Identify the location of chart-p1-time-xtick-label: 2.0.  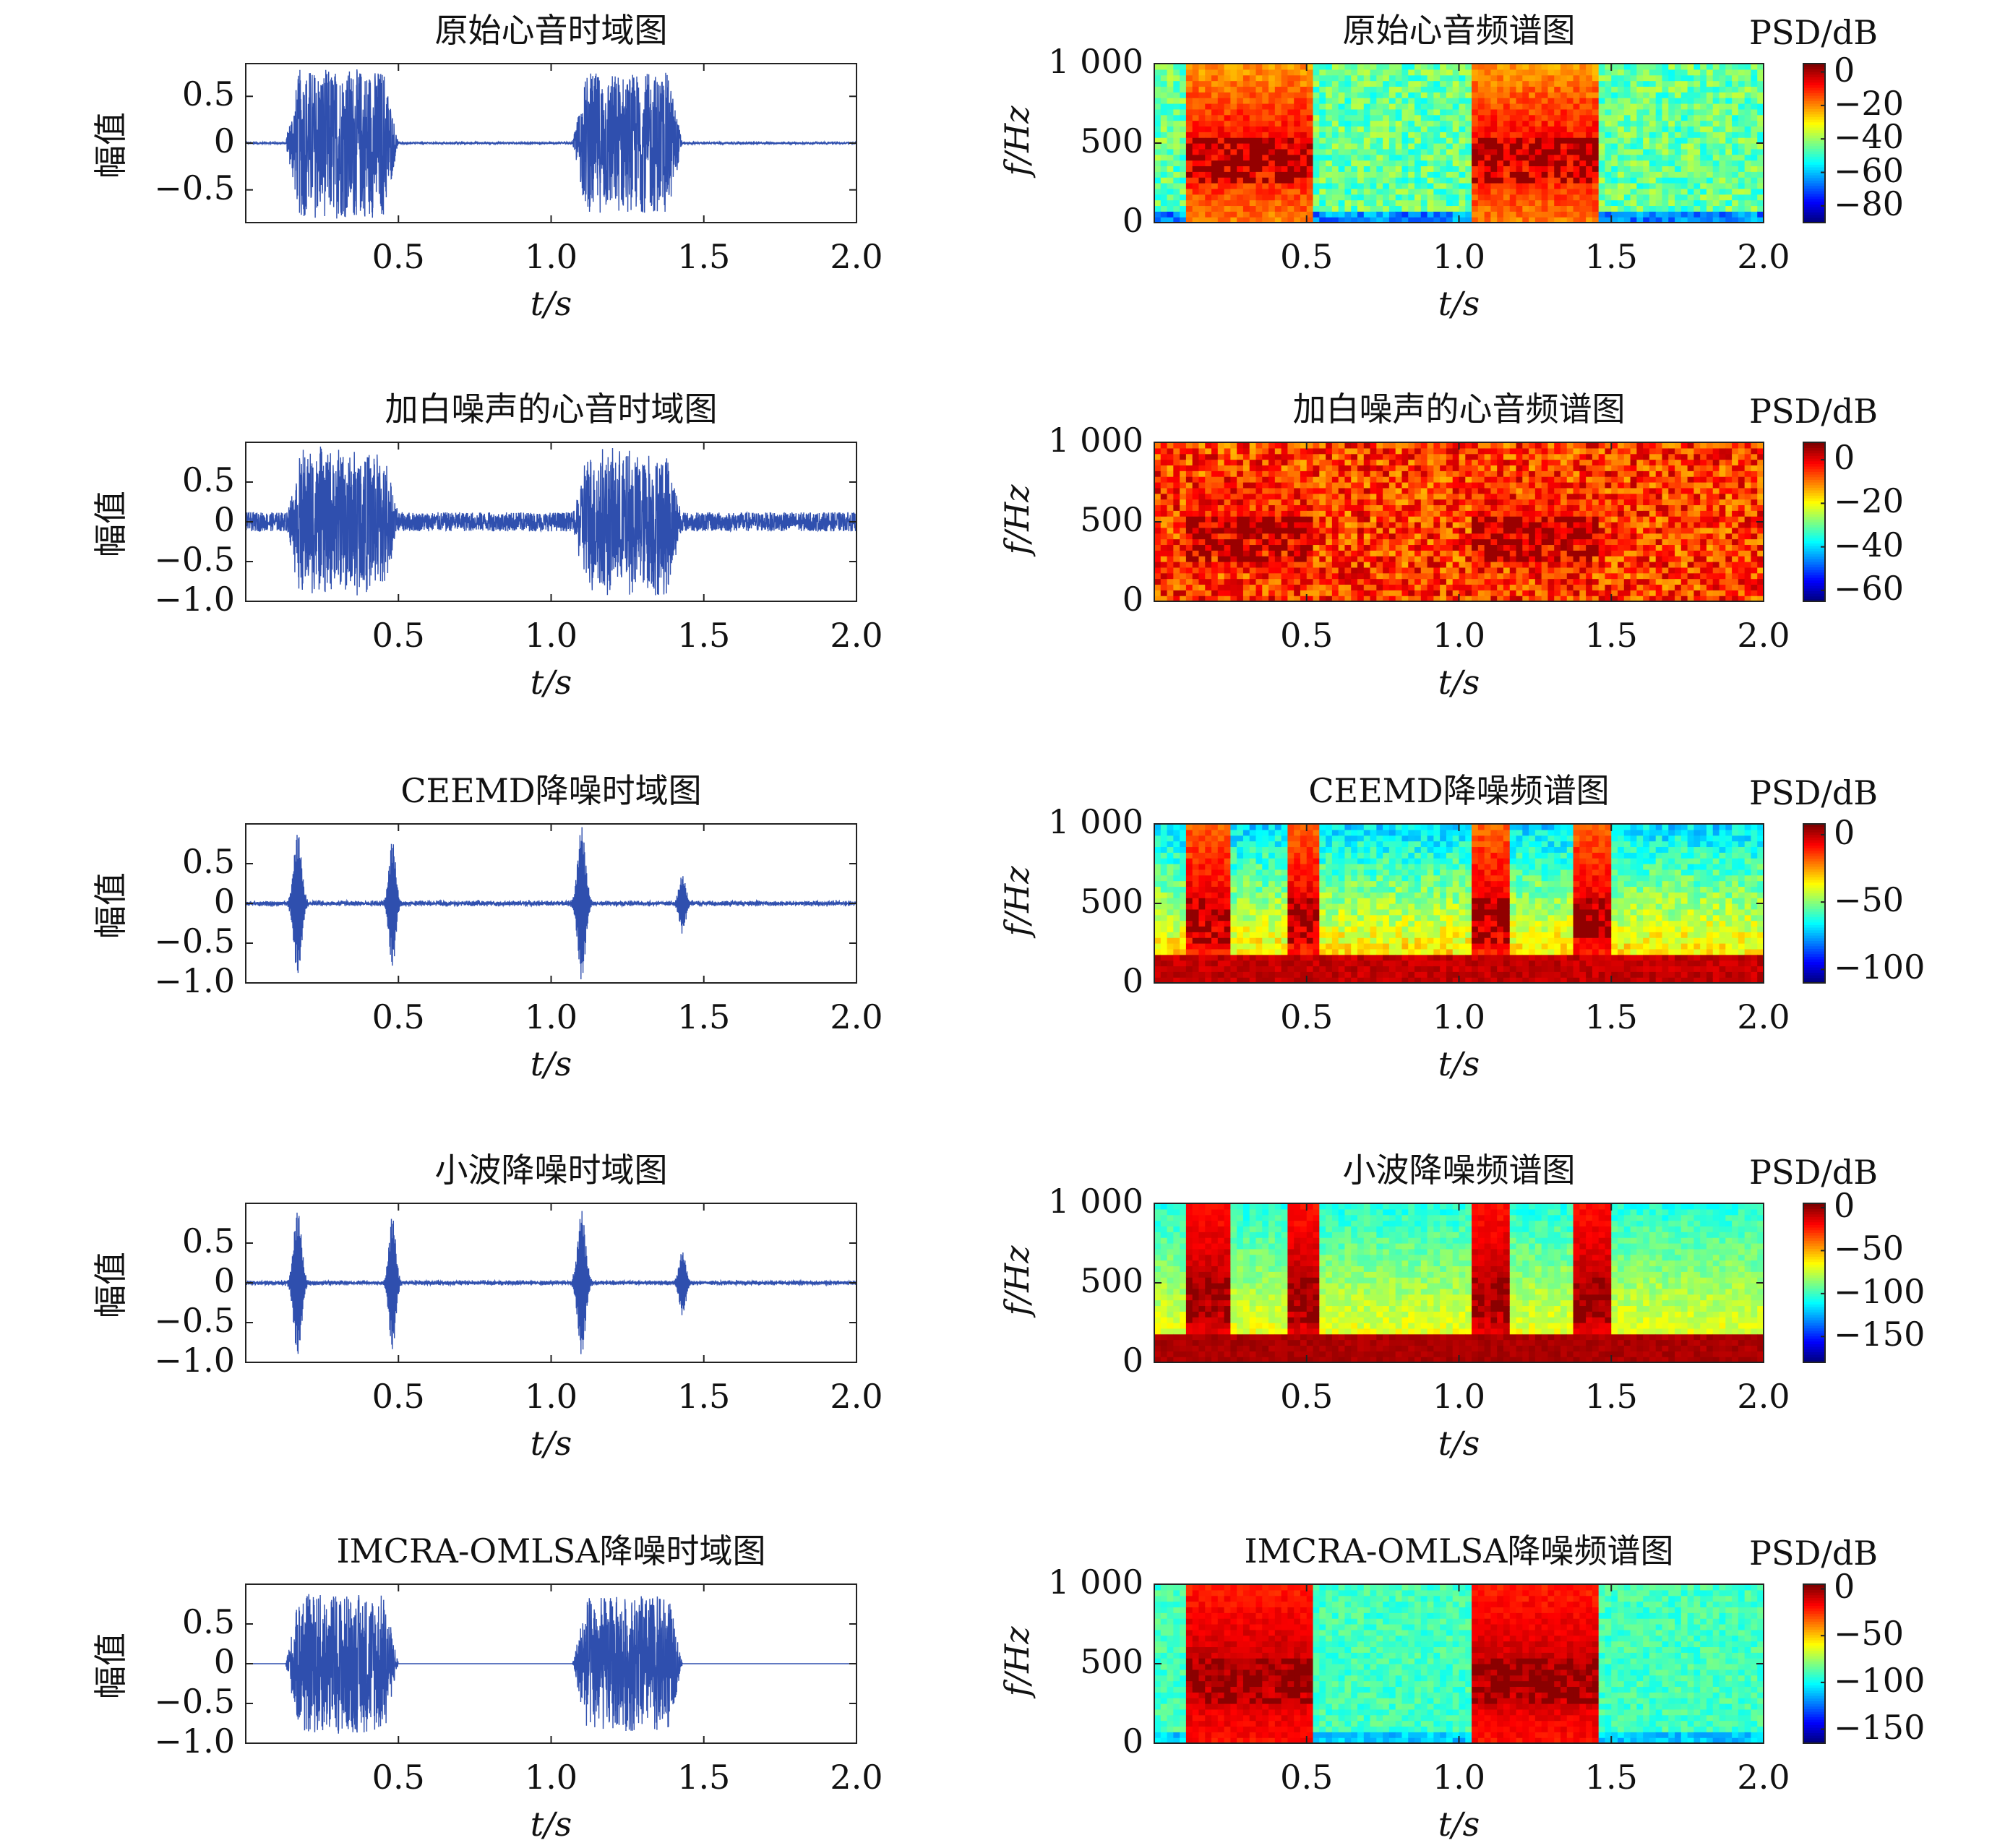
(857, 256).